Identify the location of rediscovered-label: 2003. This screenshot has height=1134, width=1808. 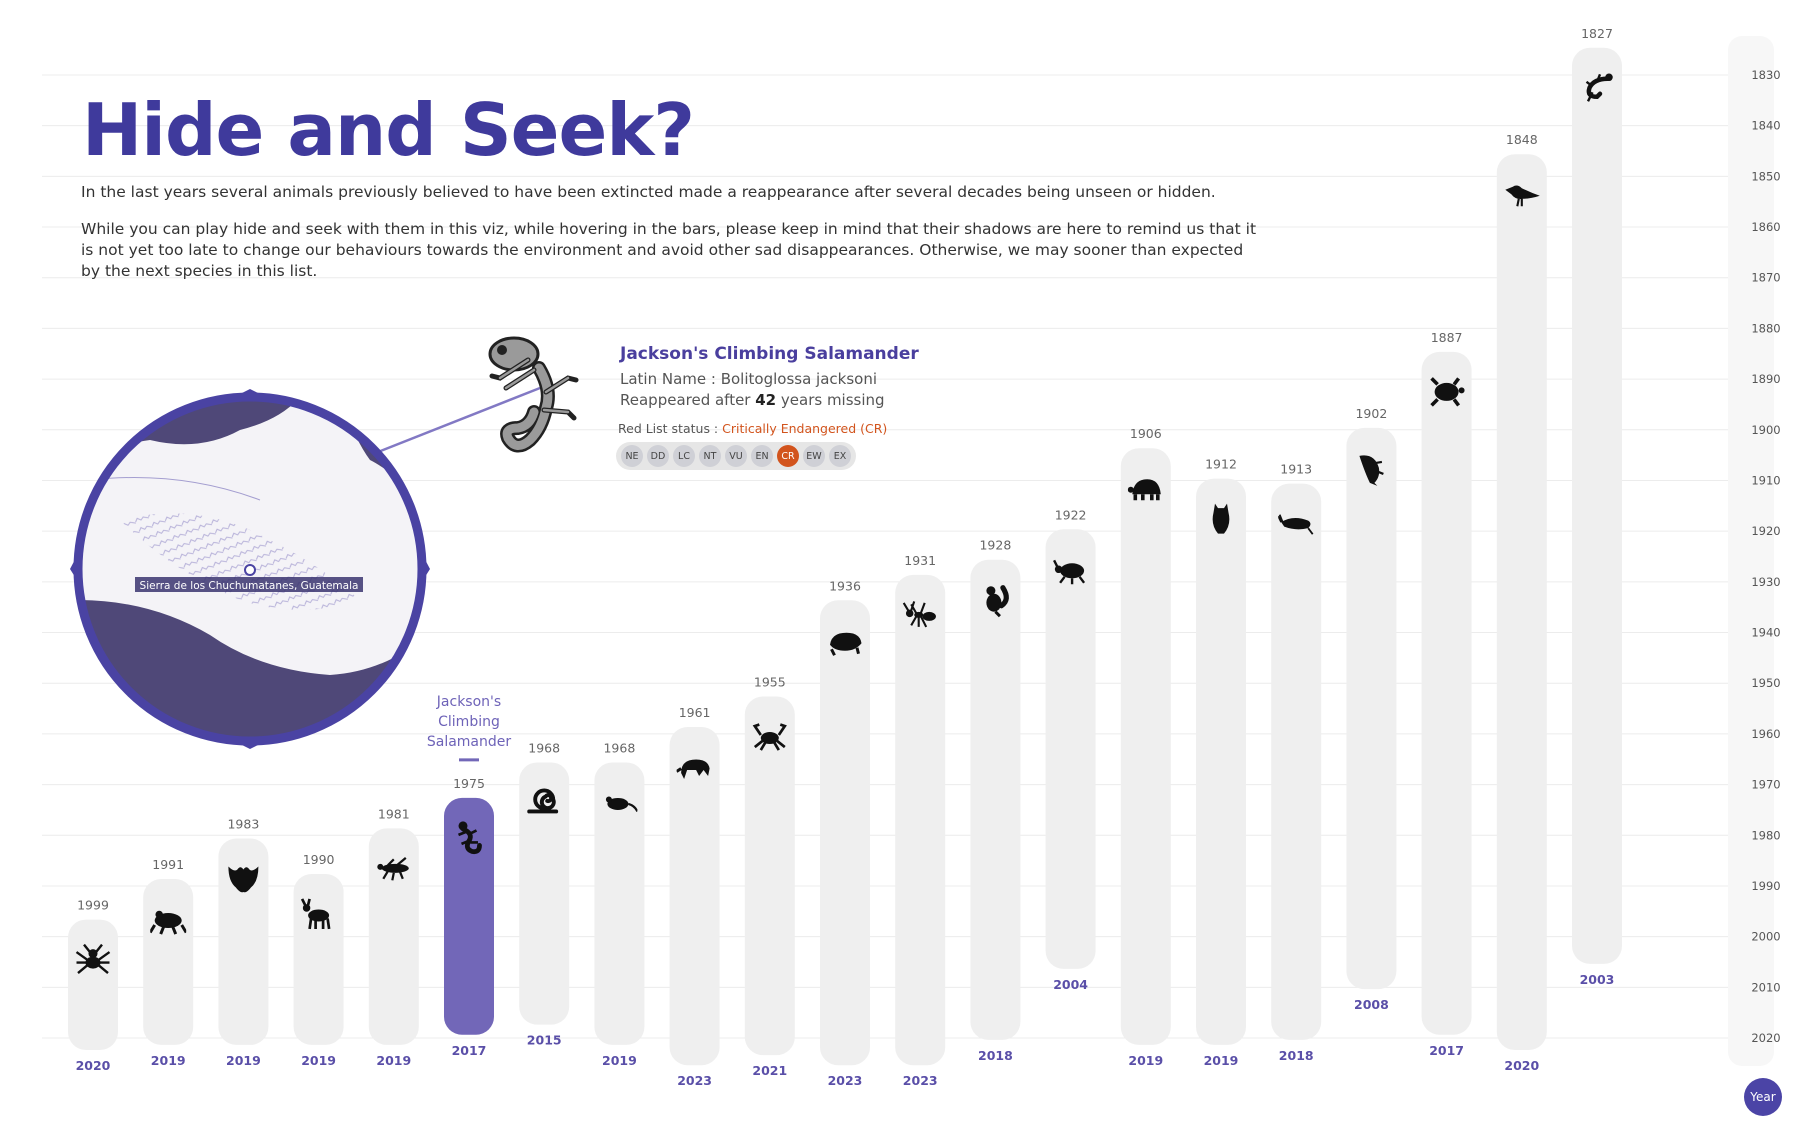
(1597, 979).